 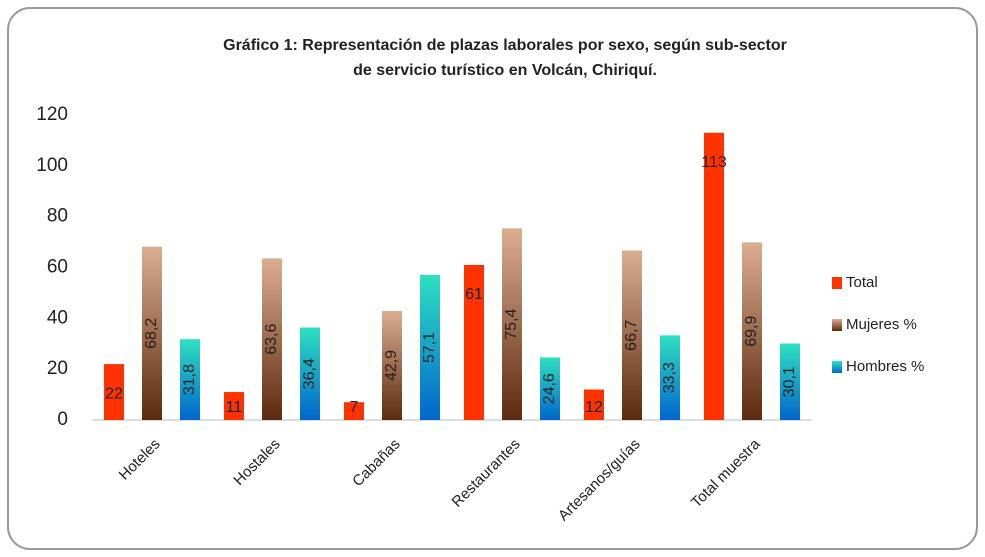 What do you see at coordinates (57, 368) in the screenshot?
I see `y-tick-label: 20` at bounding box center [57, 368].